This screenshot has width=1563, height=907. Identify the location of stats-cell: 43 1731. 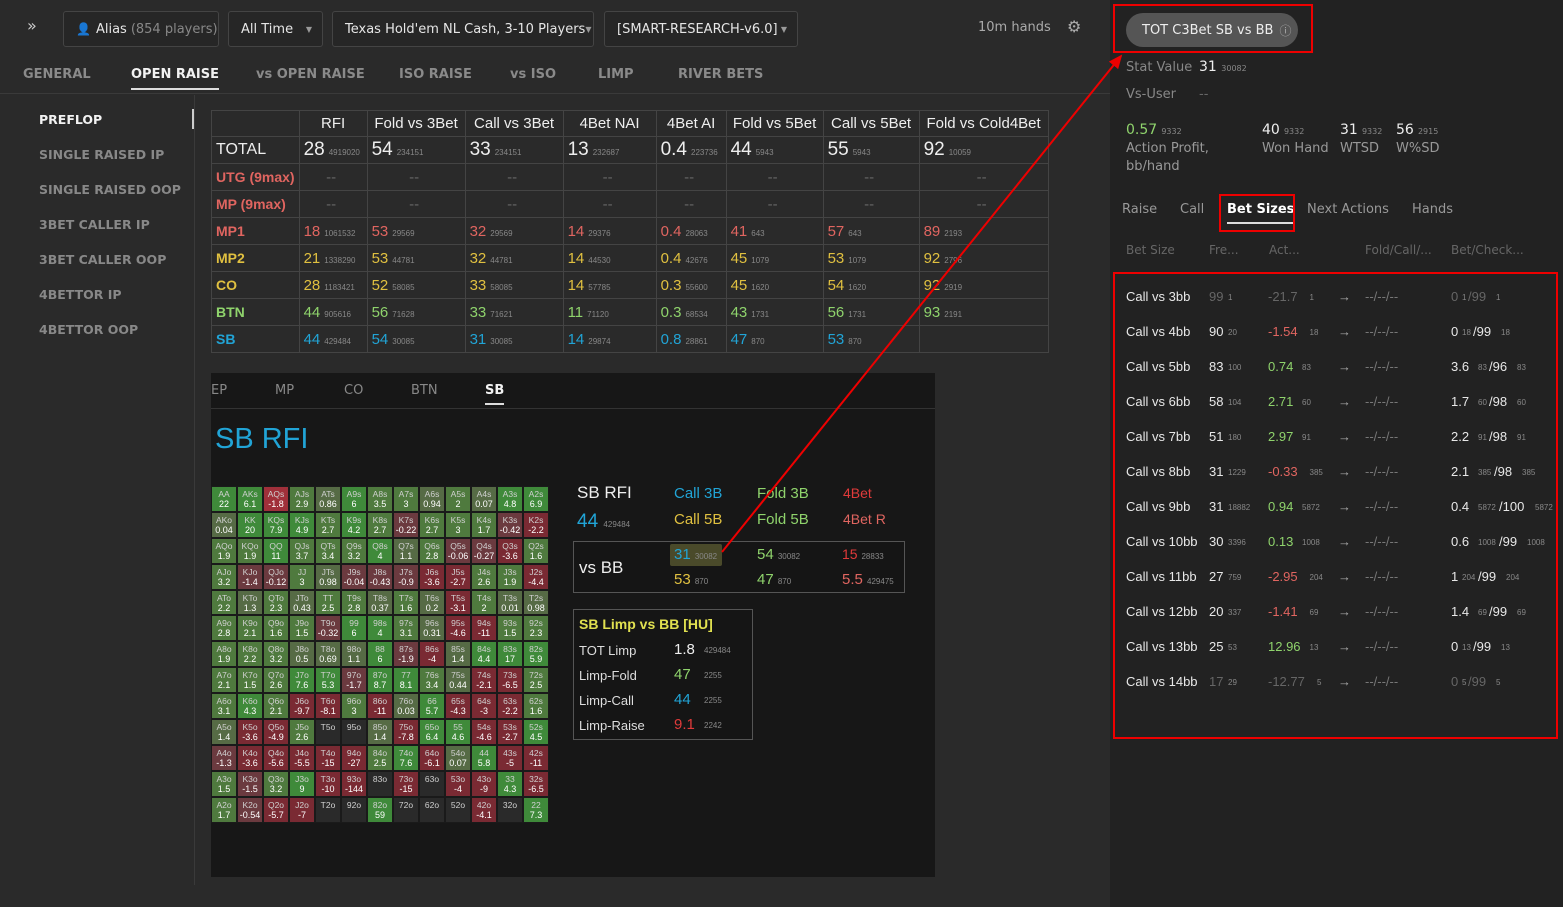
(774, 312).